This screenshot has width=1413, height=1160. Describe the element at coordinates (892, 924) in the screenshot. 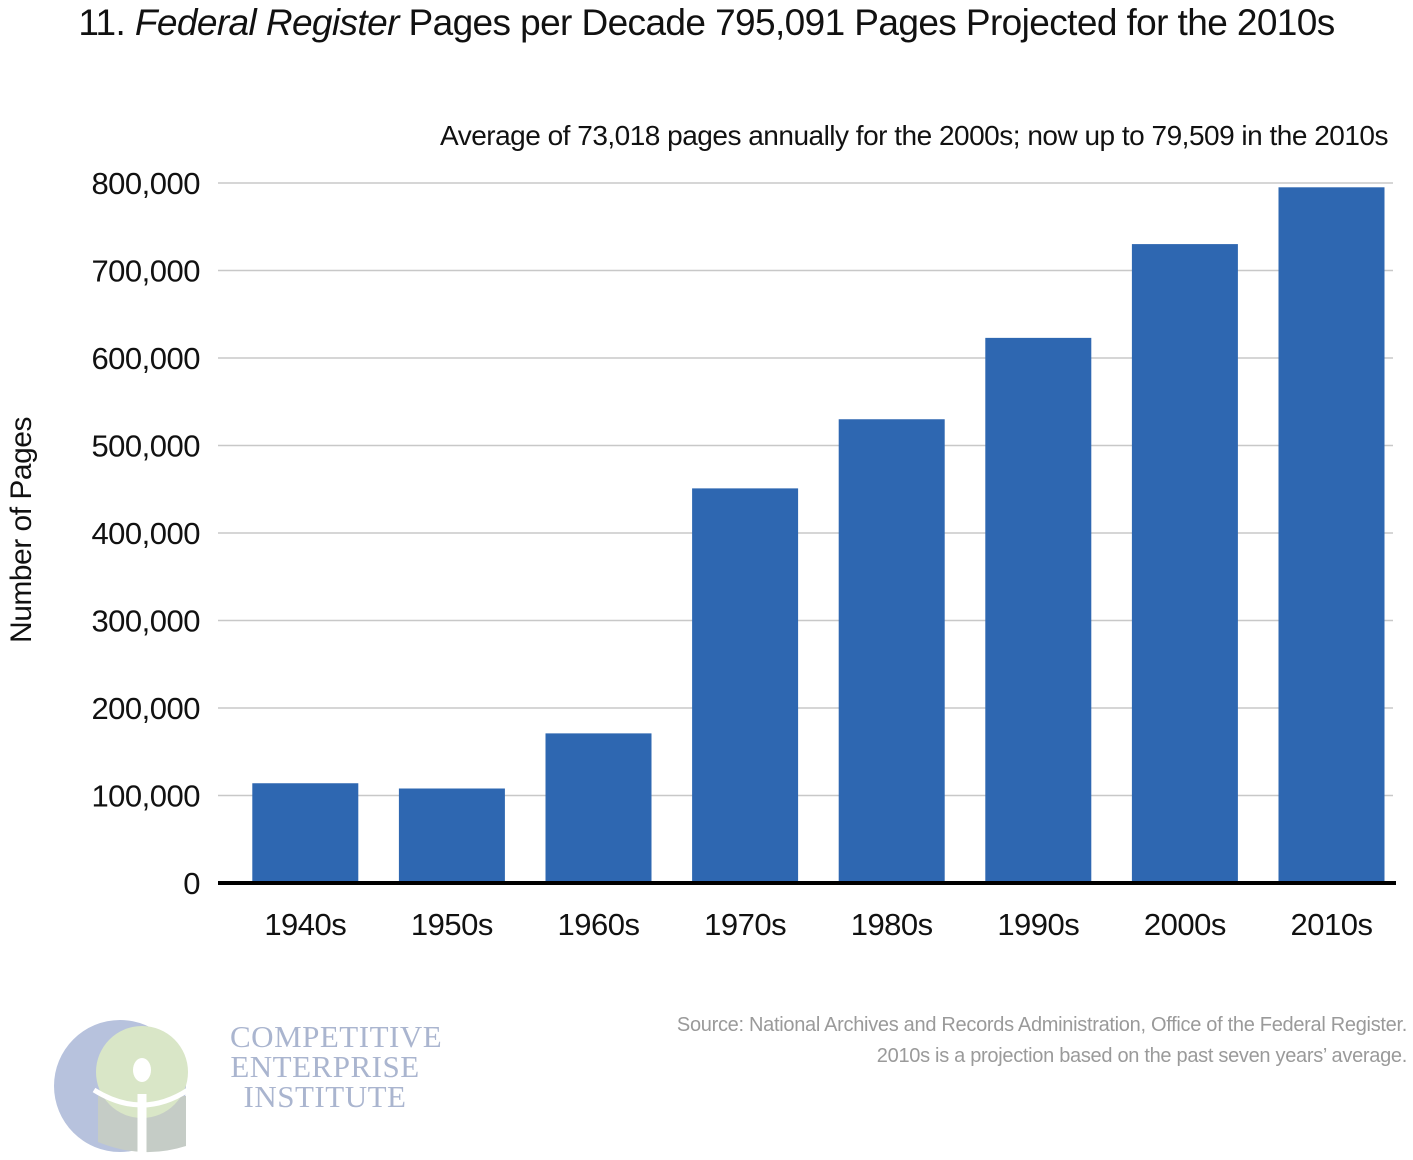

I see `x-tick-label: 1980s` at that location.